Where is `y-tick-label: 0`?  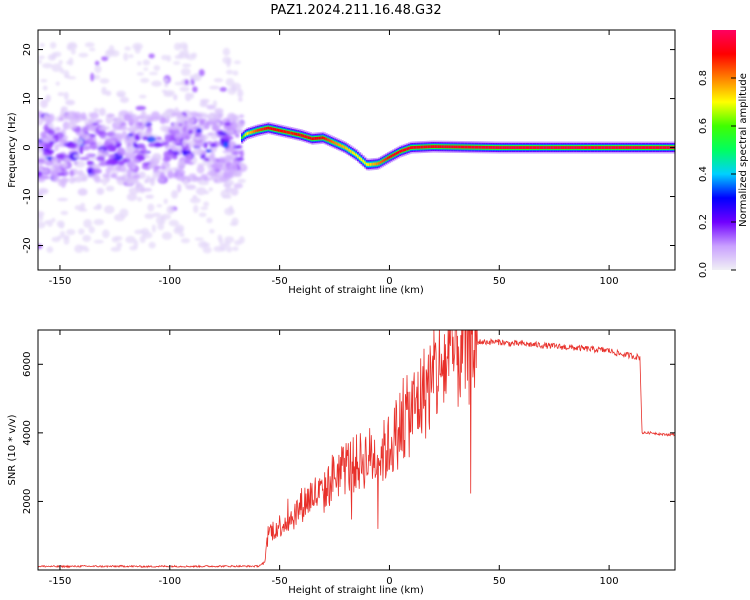 y-tick-label: 0 is located at coordinates (27, 147).